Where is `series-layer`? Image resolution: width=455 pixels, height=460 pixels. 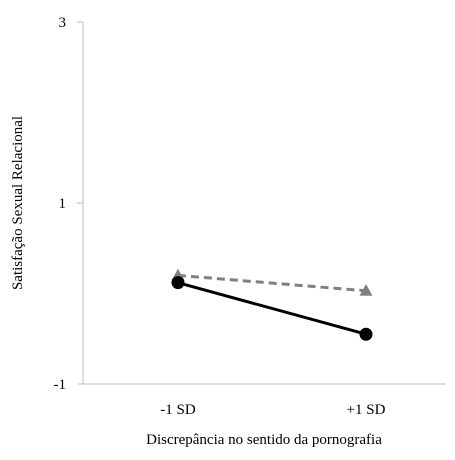 series-layer is located at coordinates (272, 304).